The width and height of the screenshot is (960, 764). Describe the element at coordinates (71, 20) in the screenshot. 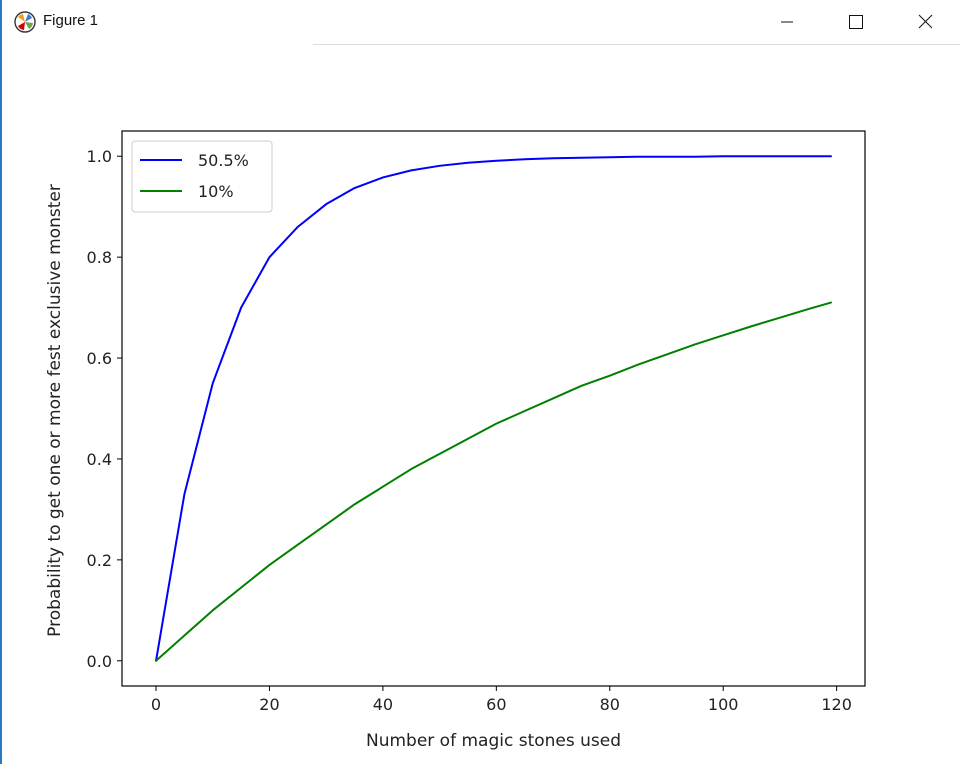

I see `window-title: Figure 1` at that location.